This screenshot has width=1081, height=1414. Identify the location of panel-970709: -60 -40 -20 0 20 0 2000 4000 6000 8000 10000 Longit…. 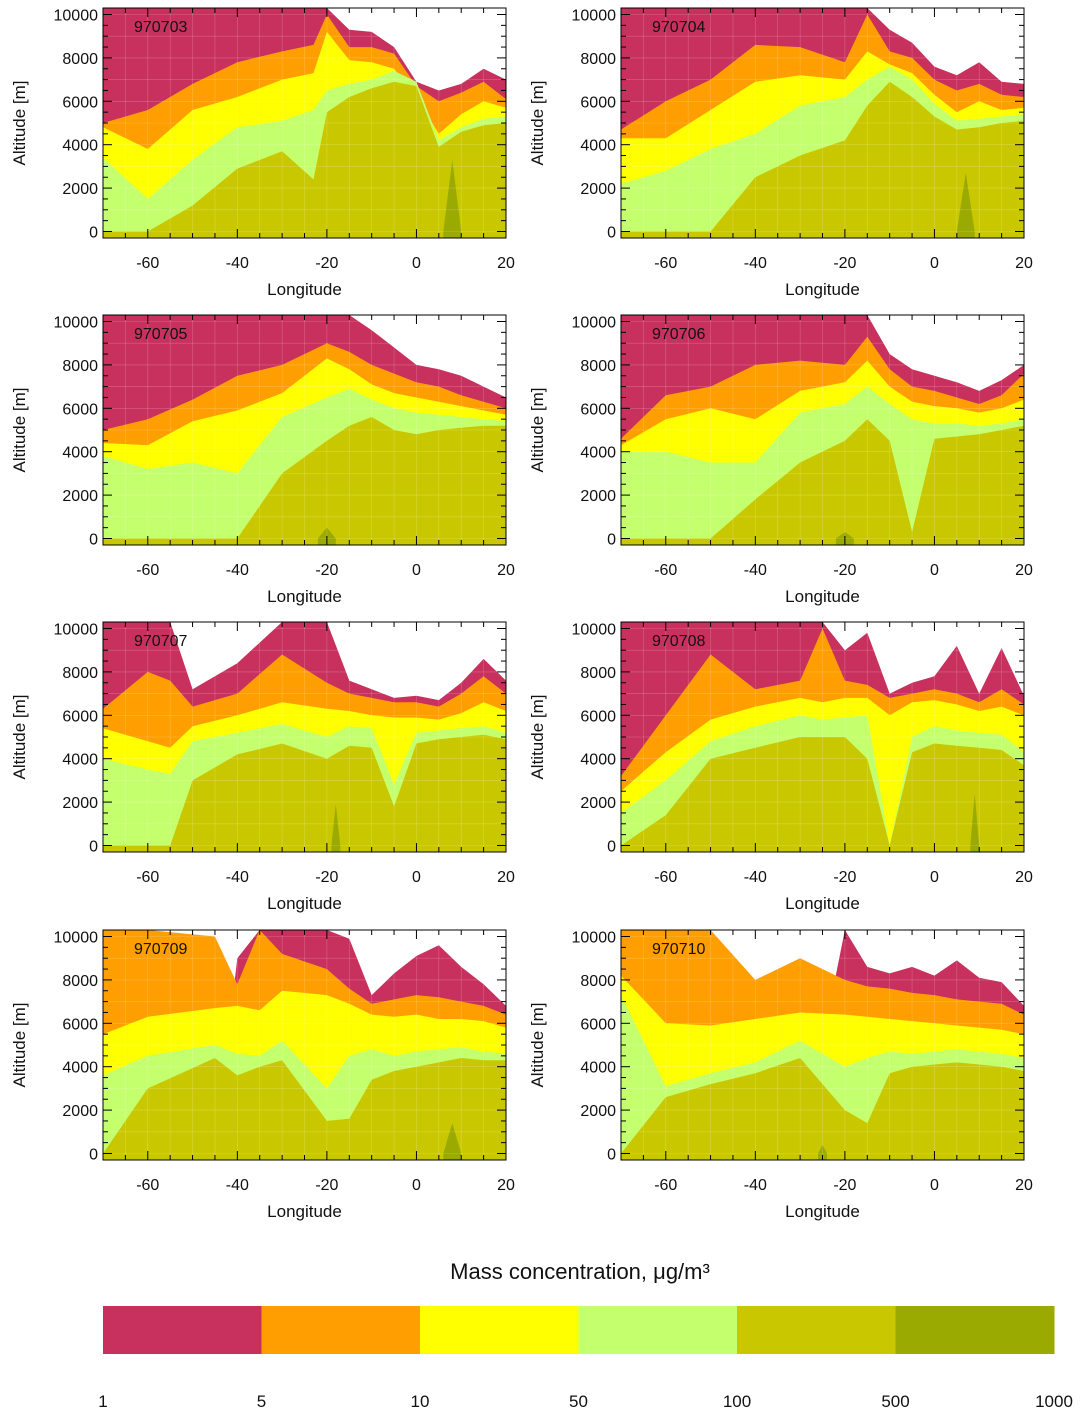
(262, 1075).